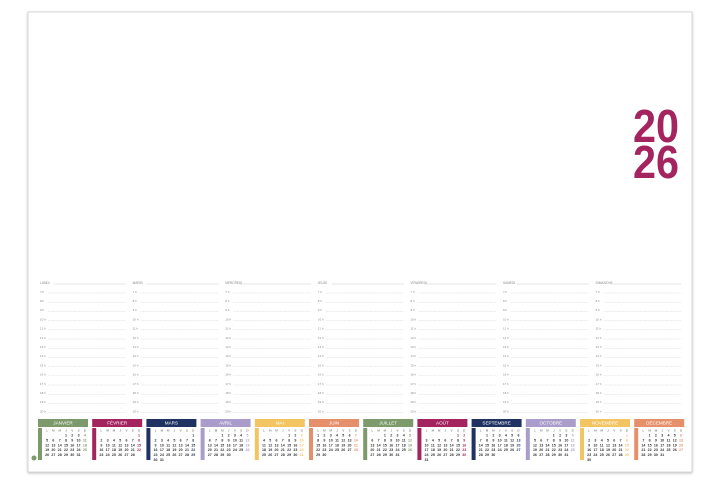 The image size is (720, 484). I want to click on date-number: 5, so click(410, 435).